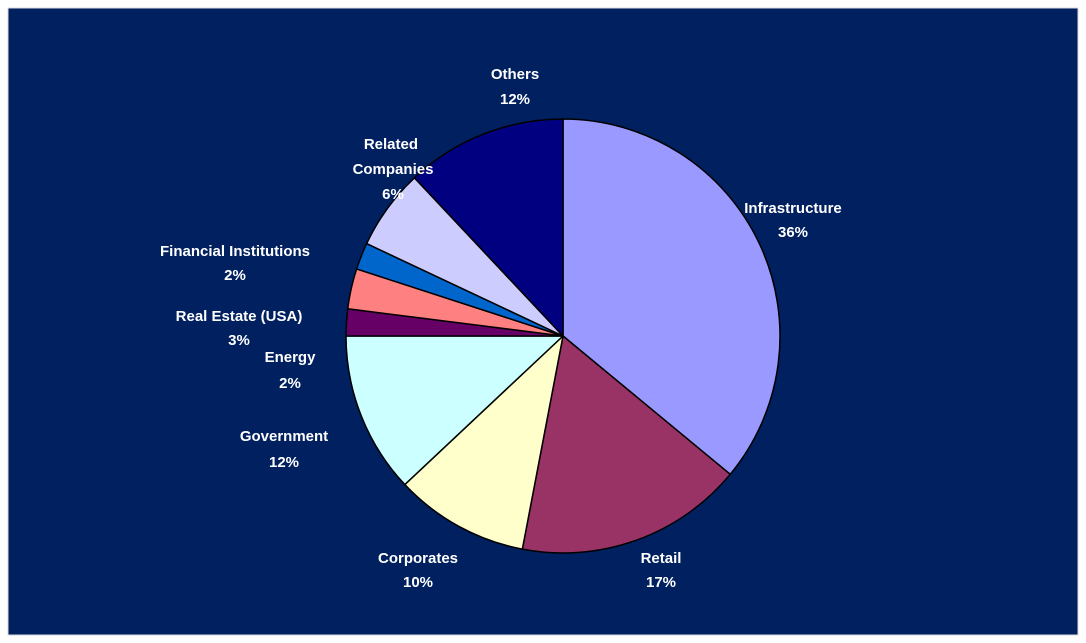 This screenshot has height=643, width=1086. Describe the element at coordinates (393, 194) in the screenshot. I see `slice-value-label: 6%` at that location.